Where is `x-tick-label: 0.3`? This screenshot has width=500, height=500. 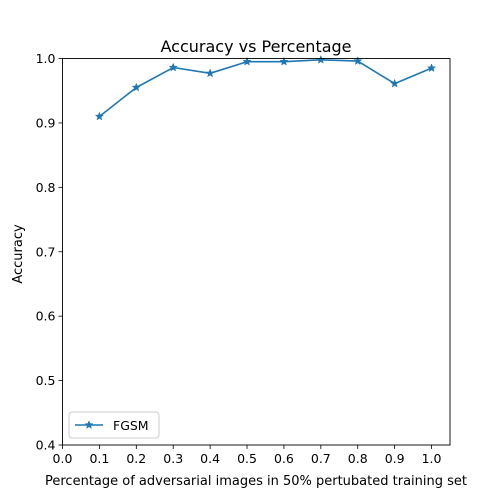
x-tick-label: 0.3 is located at coordinates (173, 458).